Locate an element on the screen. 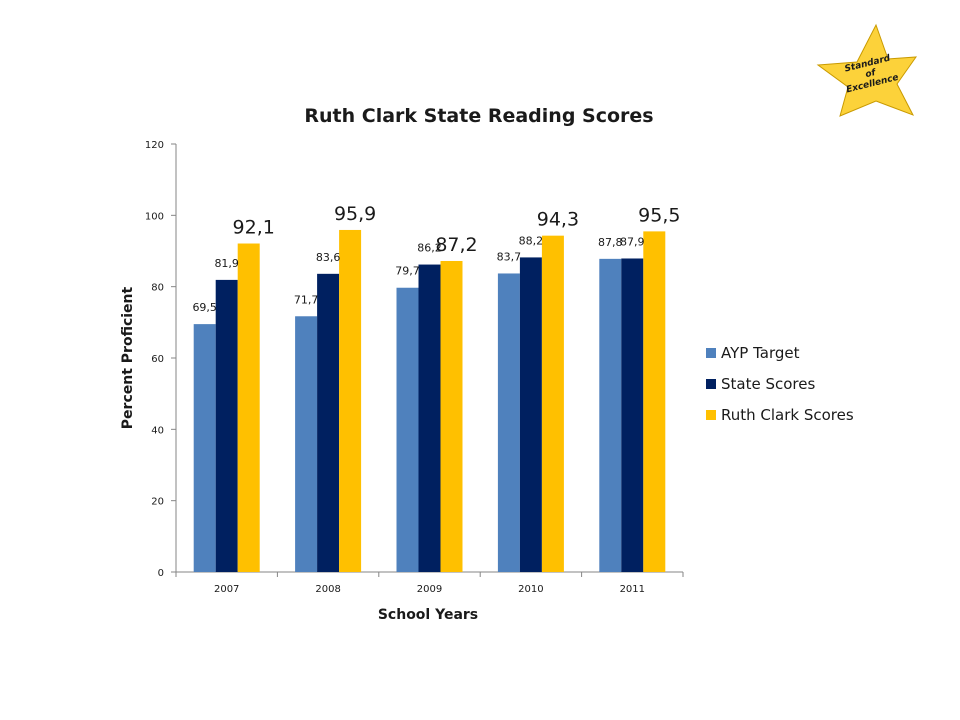 The image size is (960, 720). legend-label: Ruth Clark Scores is located at coordinates (787, 415).